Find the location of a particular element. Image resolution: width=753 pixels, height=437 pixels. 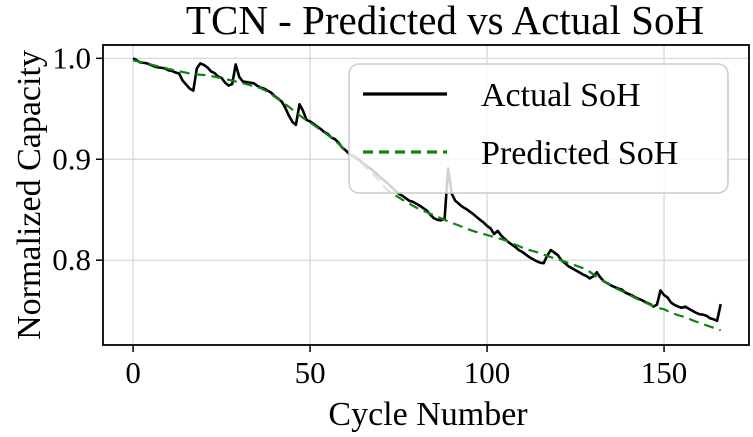

y-axis-label: Normalized Capacity is located at coordinates (29, 195).